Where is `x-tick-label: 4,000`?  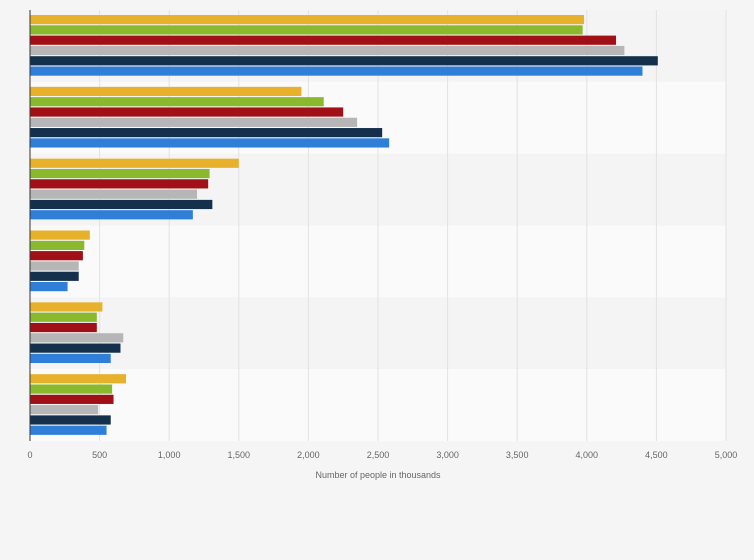
x-tick-label: 4,000 is located at coordinates (587, 455).